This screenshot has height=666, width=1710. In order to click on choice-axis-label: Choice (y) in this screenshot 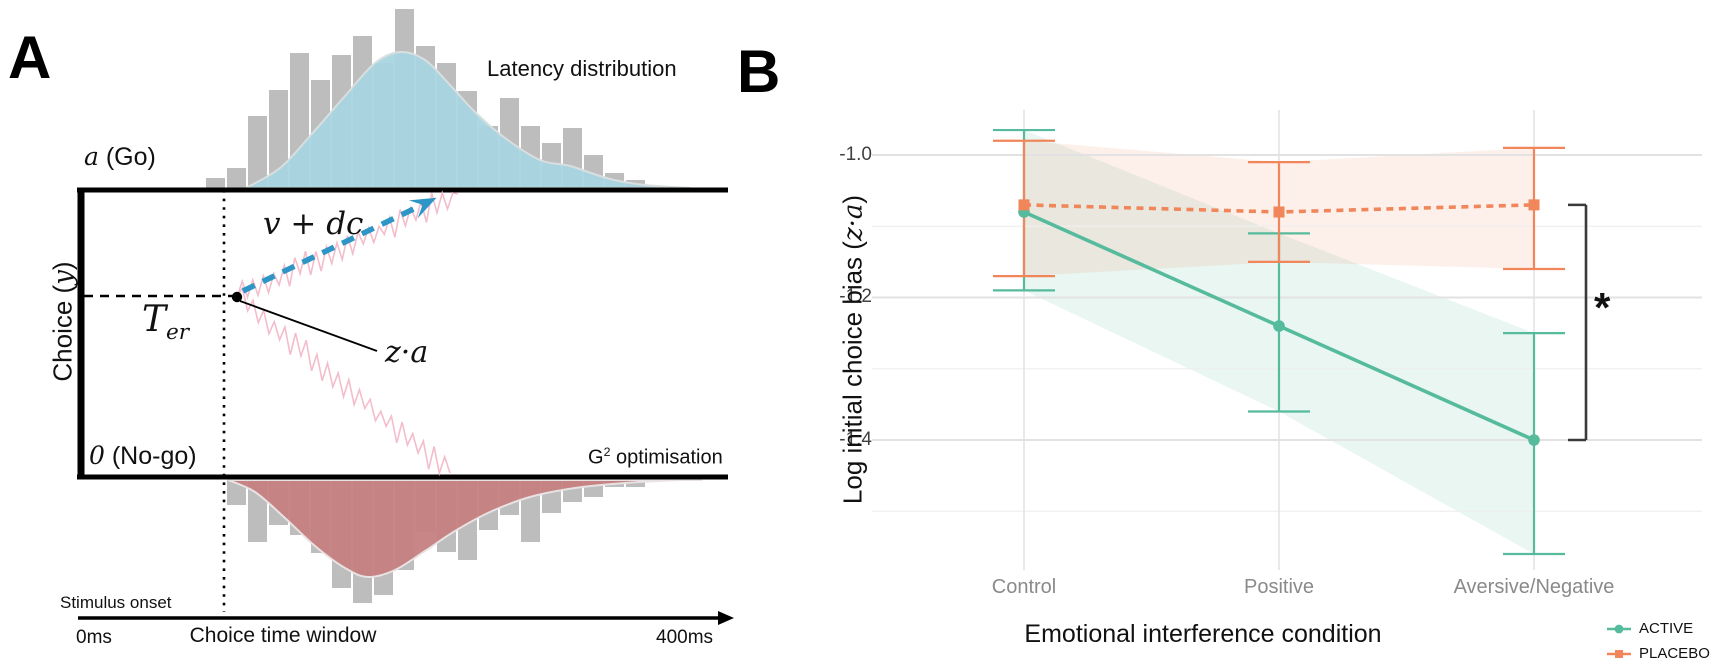, I will do `click(63, 322)`.